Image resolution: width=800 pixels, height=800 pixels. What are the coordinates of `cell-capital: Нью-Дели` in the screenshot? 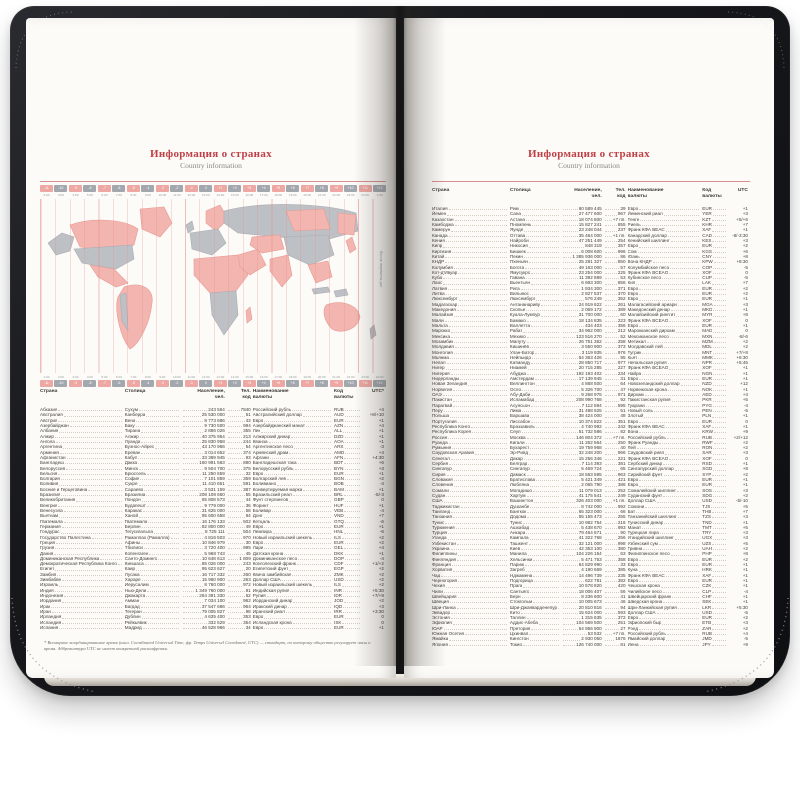 It's located at (153, 590).